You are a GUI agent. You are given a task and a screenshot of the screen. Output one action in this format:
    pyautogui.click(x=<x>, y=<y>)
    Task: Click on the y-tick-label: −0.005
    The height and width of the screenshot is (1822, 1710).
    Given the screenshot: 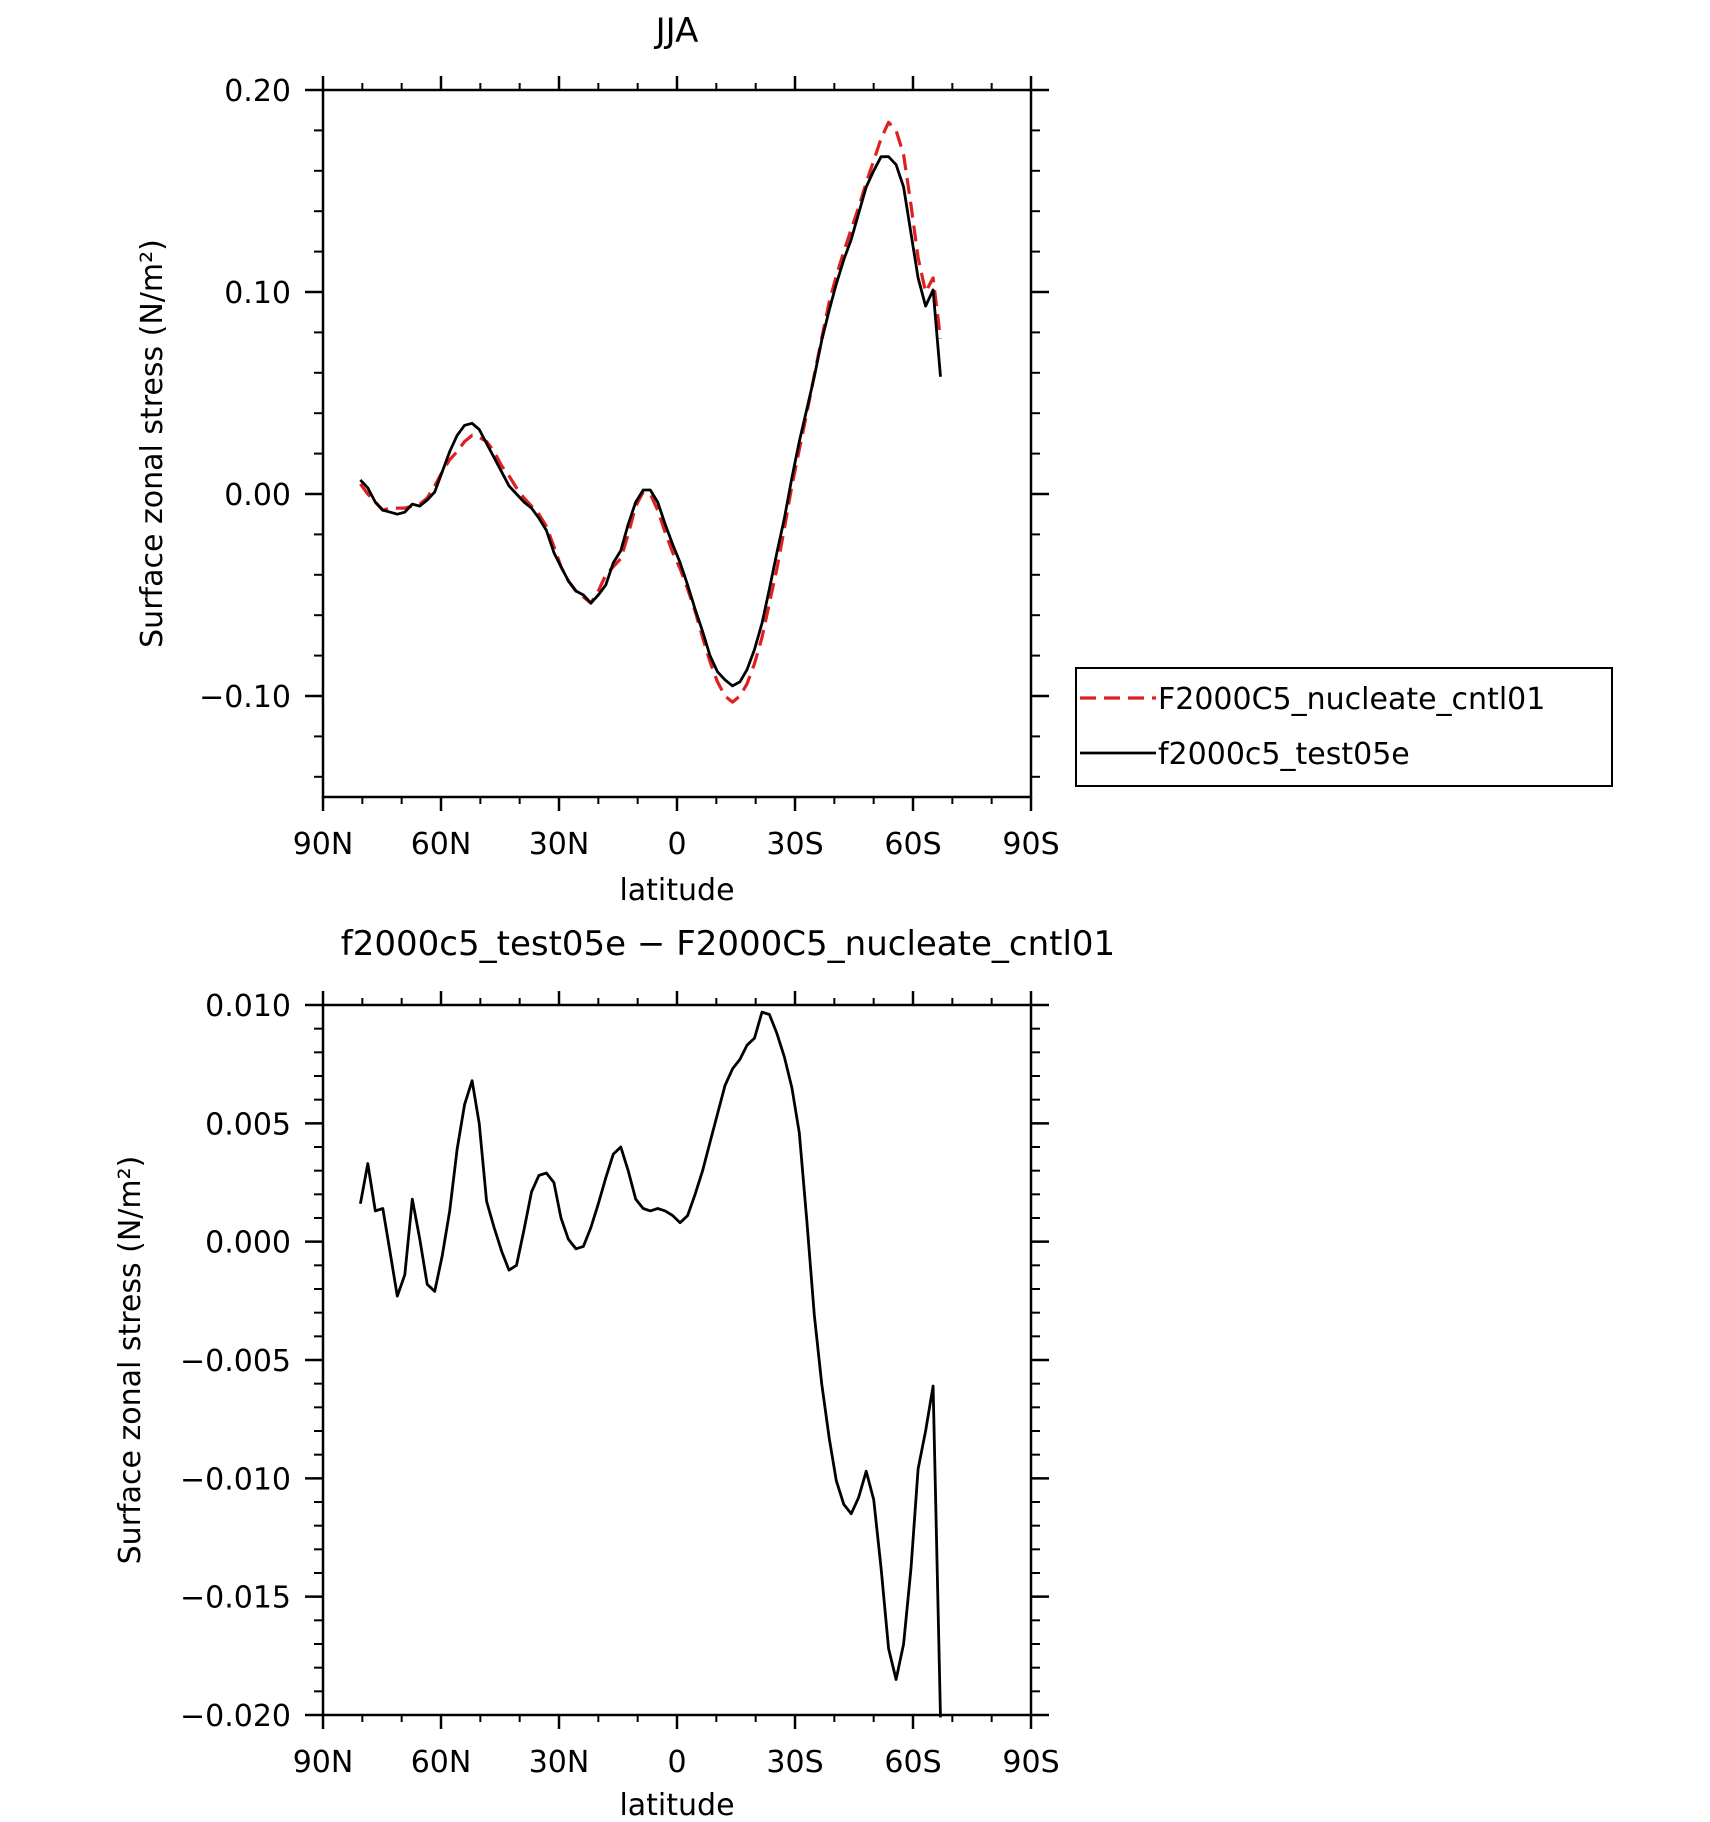 What is the action you would take?
    pyautogui.click(x=235, y=1361)
    